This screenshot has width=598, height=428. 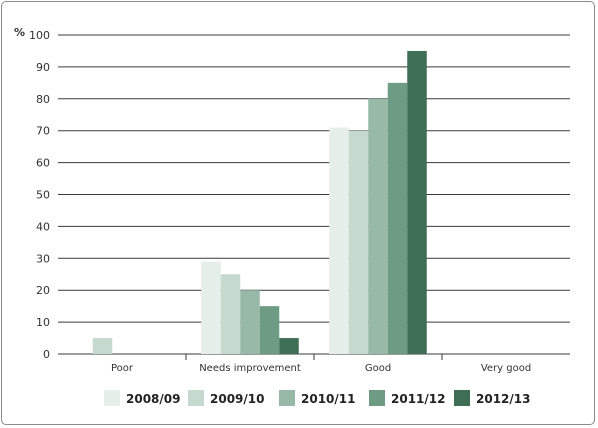 I want to click on bar-2011-12-needs-improvement, so click(x=269, y=330).